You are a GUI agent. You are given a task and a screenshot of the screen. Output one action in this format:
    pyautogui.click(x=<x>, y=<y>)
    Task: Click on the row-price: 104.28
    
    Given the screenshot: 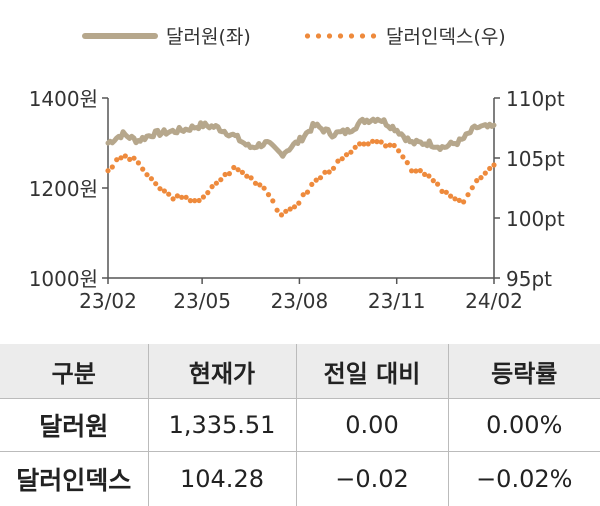 What is the action you would take?
    pyautogui.click(x=222, y=479)
    